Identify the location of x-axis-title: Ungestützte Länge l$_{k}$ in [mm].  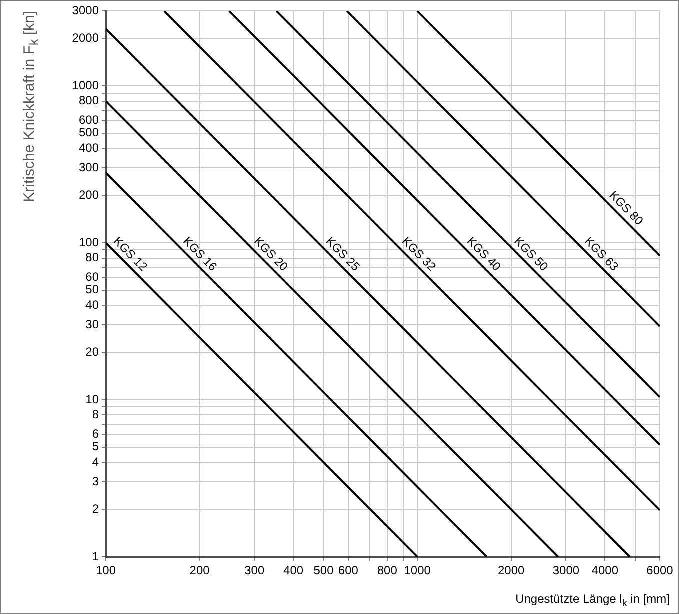
(593, 600).